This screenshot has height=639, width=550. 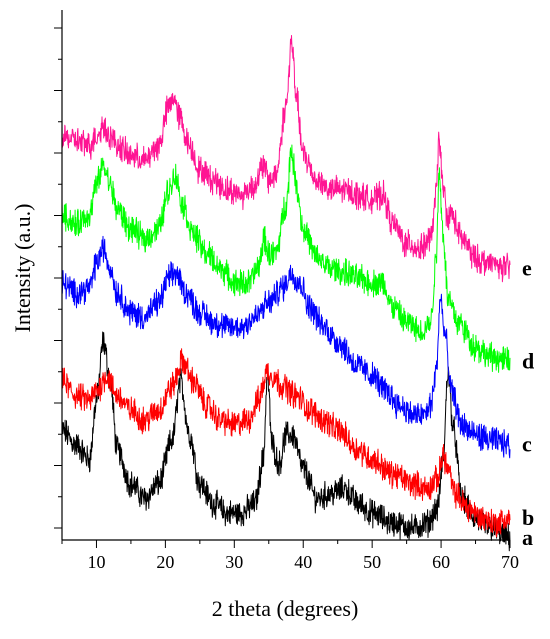 What do you see at coordinates (528, 402) in the screenshot?
I see `series-labels: ab c d e` at bounding box center [528, 402].